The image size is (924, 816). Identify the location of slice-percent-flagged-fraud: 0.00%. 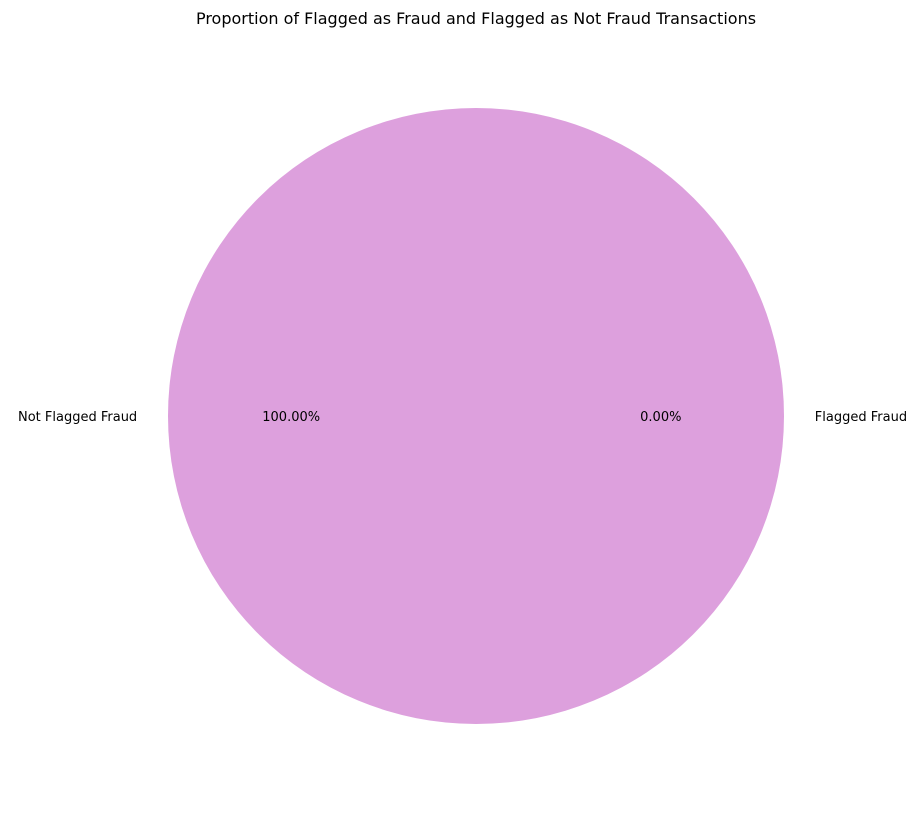
(660, 417).